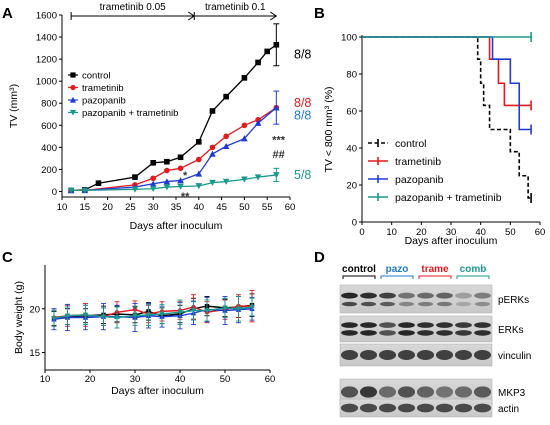 This screenshot has width=550, height=425. Describe the element at coordinates (7, 13) in the screenshot. I see `panel-label-a: A` at that location.